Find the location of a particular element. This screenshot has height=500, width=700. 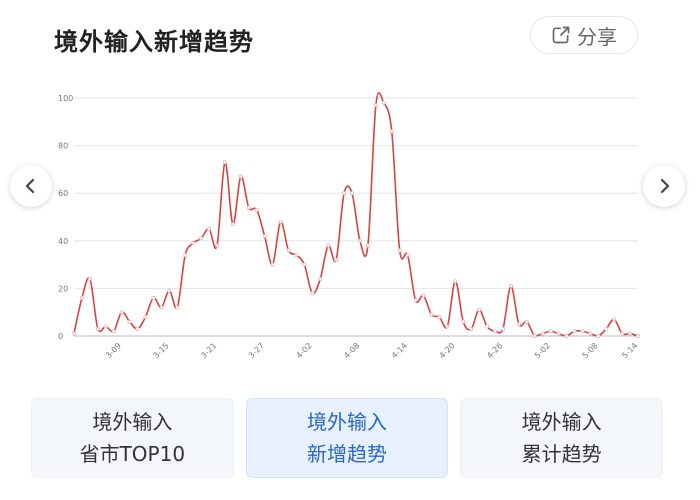

x-tick-label: 3-27 is located at coordinates (256, 350).